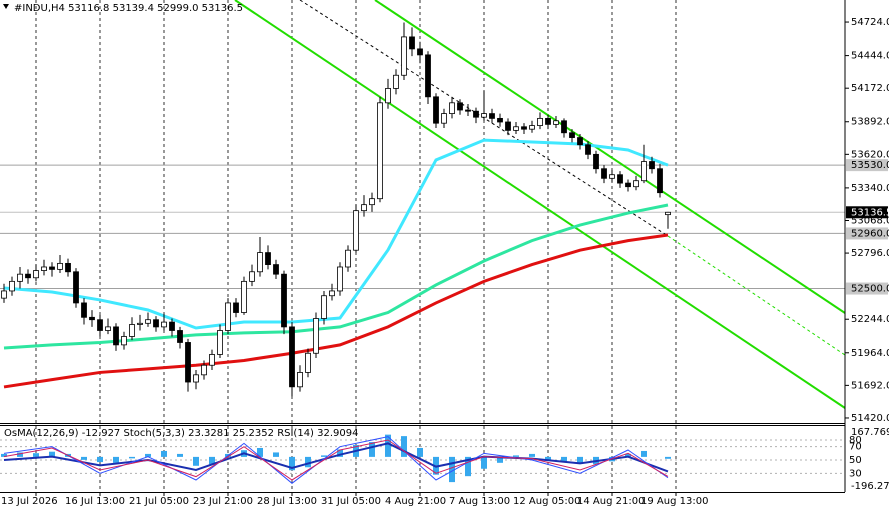 The image size is (889, 515). Describe the element at coordinates (870, 165) in the screenshot. I see `level-label: 53530.0` at that location.